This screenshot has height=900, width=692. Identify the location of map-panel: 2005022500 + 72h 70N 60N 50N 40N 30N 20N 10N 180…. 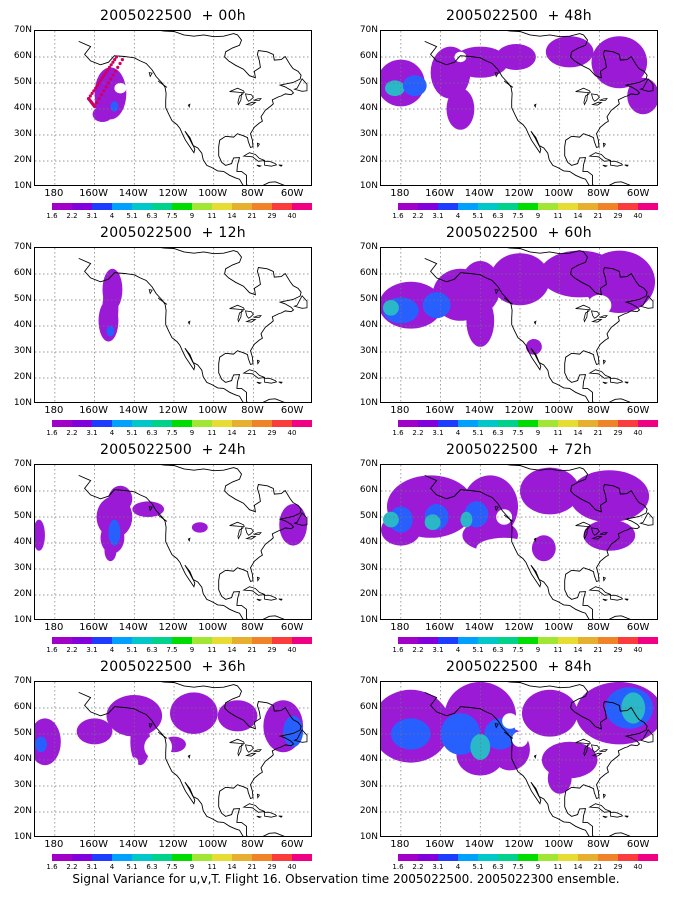
(519, 544).